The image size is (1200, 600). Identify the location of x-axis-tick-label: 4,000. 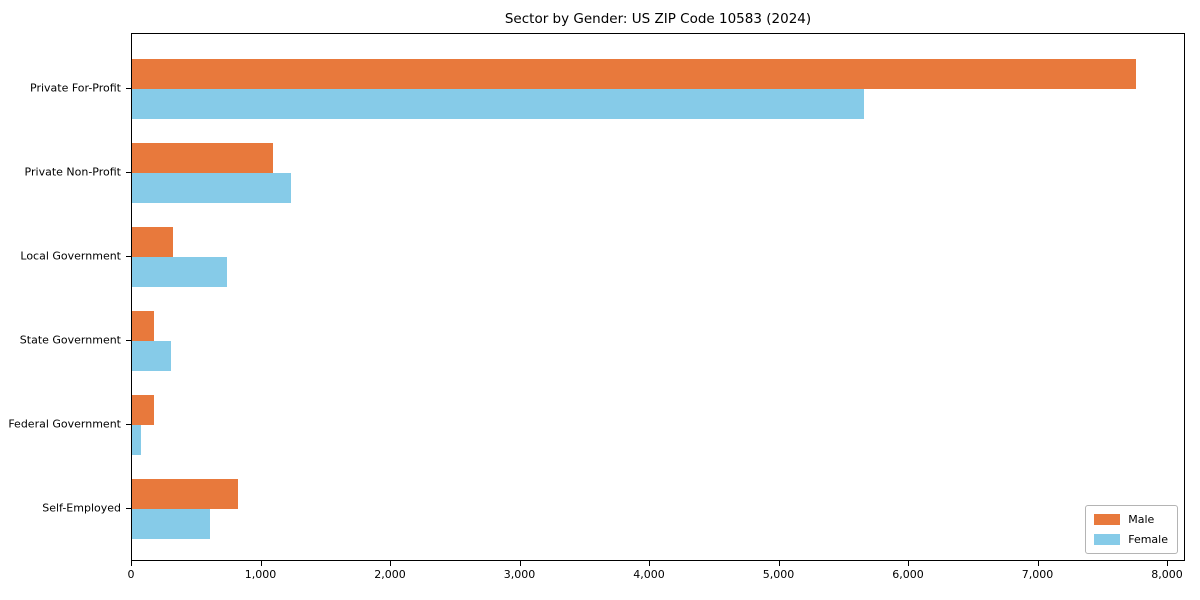
(649, 574).